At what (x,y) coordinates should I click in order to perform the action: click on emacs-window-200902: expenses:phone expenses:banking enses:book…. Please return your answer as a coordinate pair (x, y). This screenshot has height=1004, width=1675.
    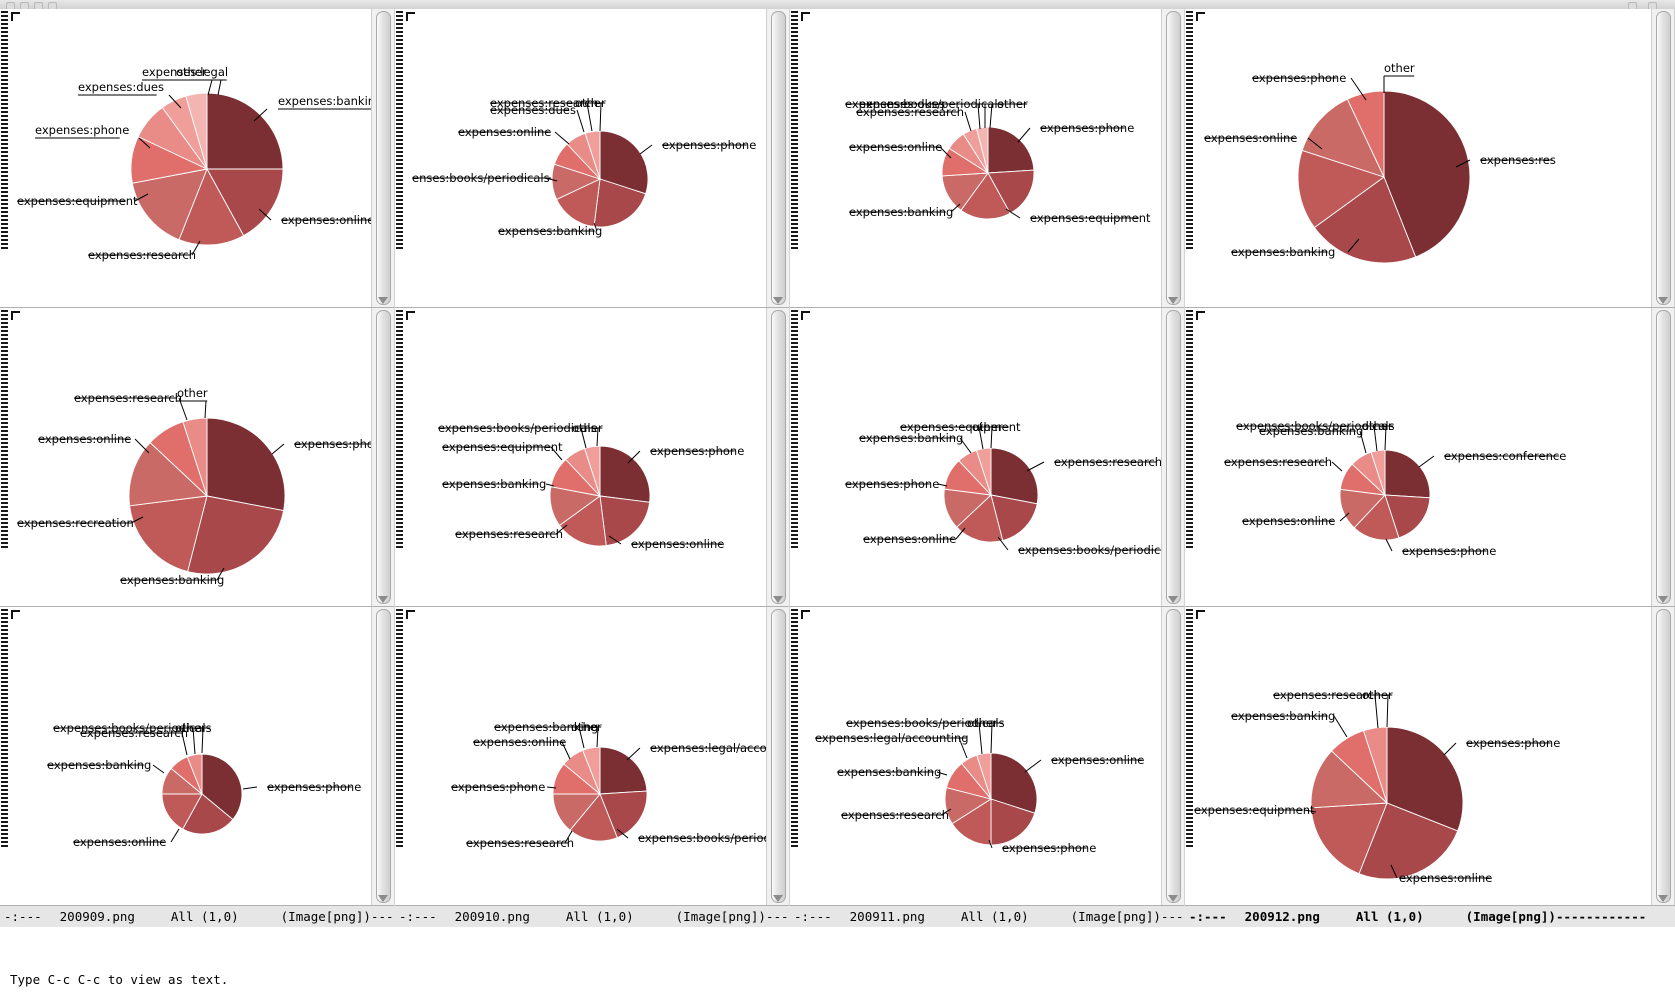
    Looking at the image, I should click on (592, 169).